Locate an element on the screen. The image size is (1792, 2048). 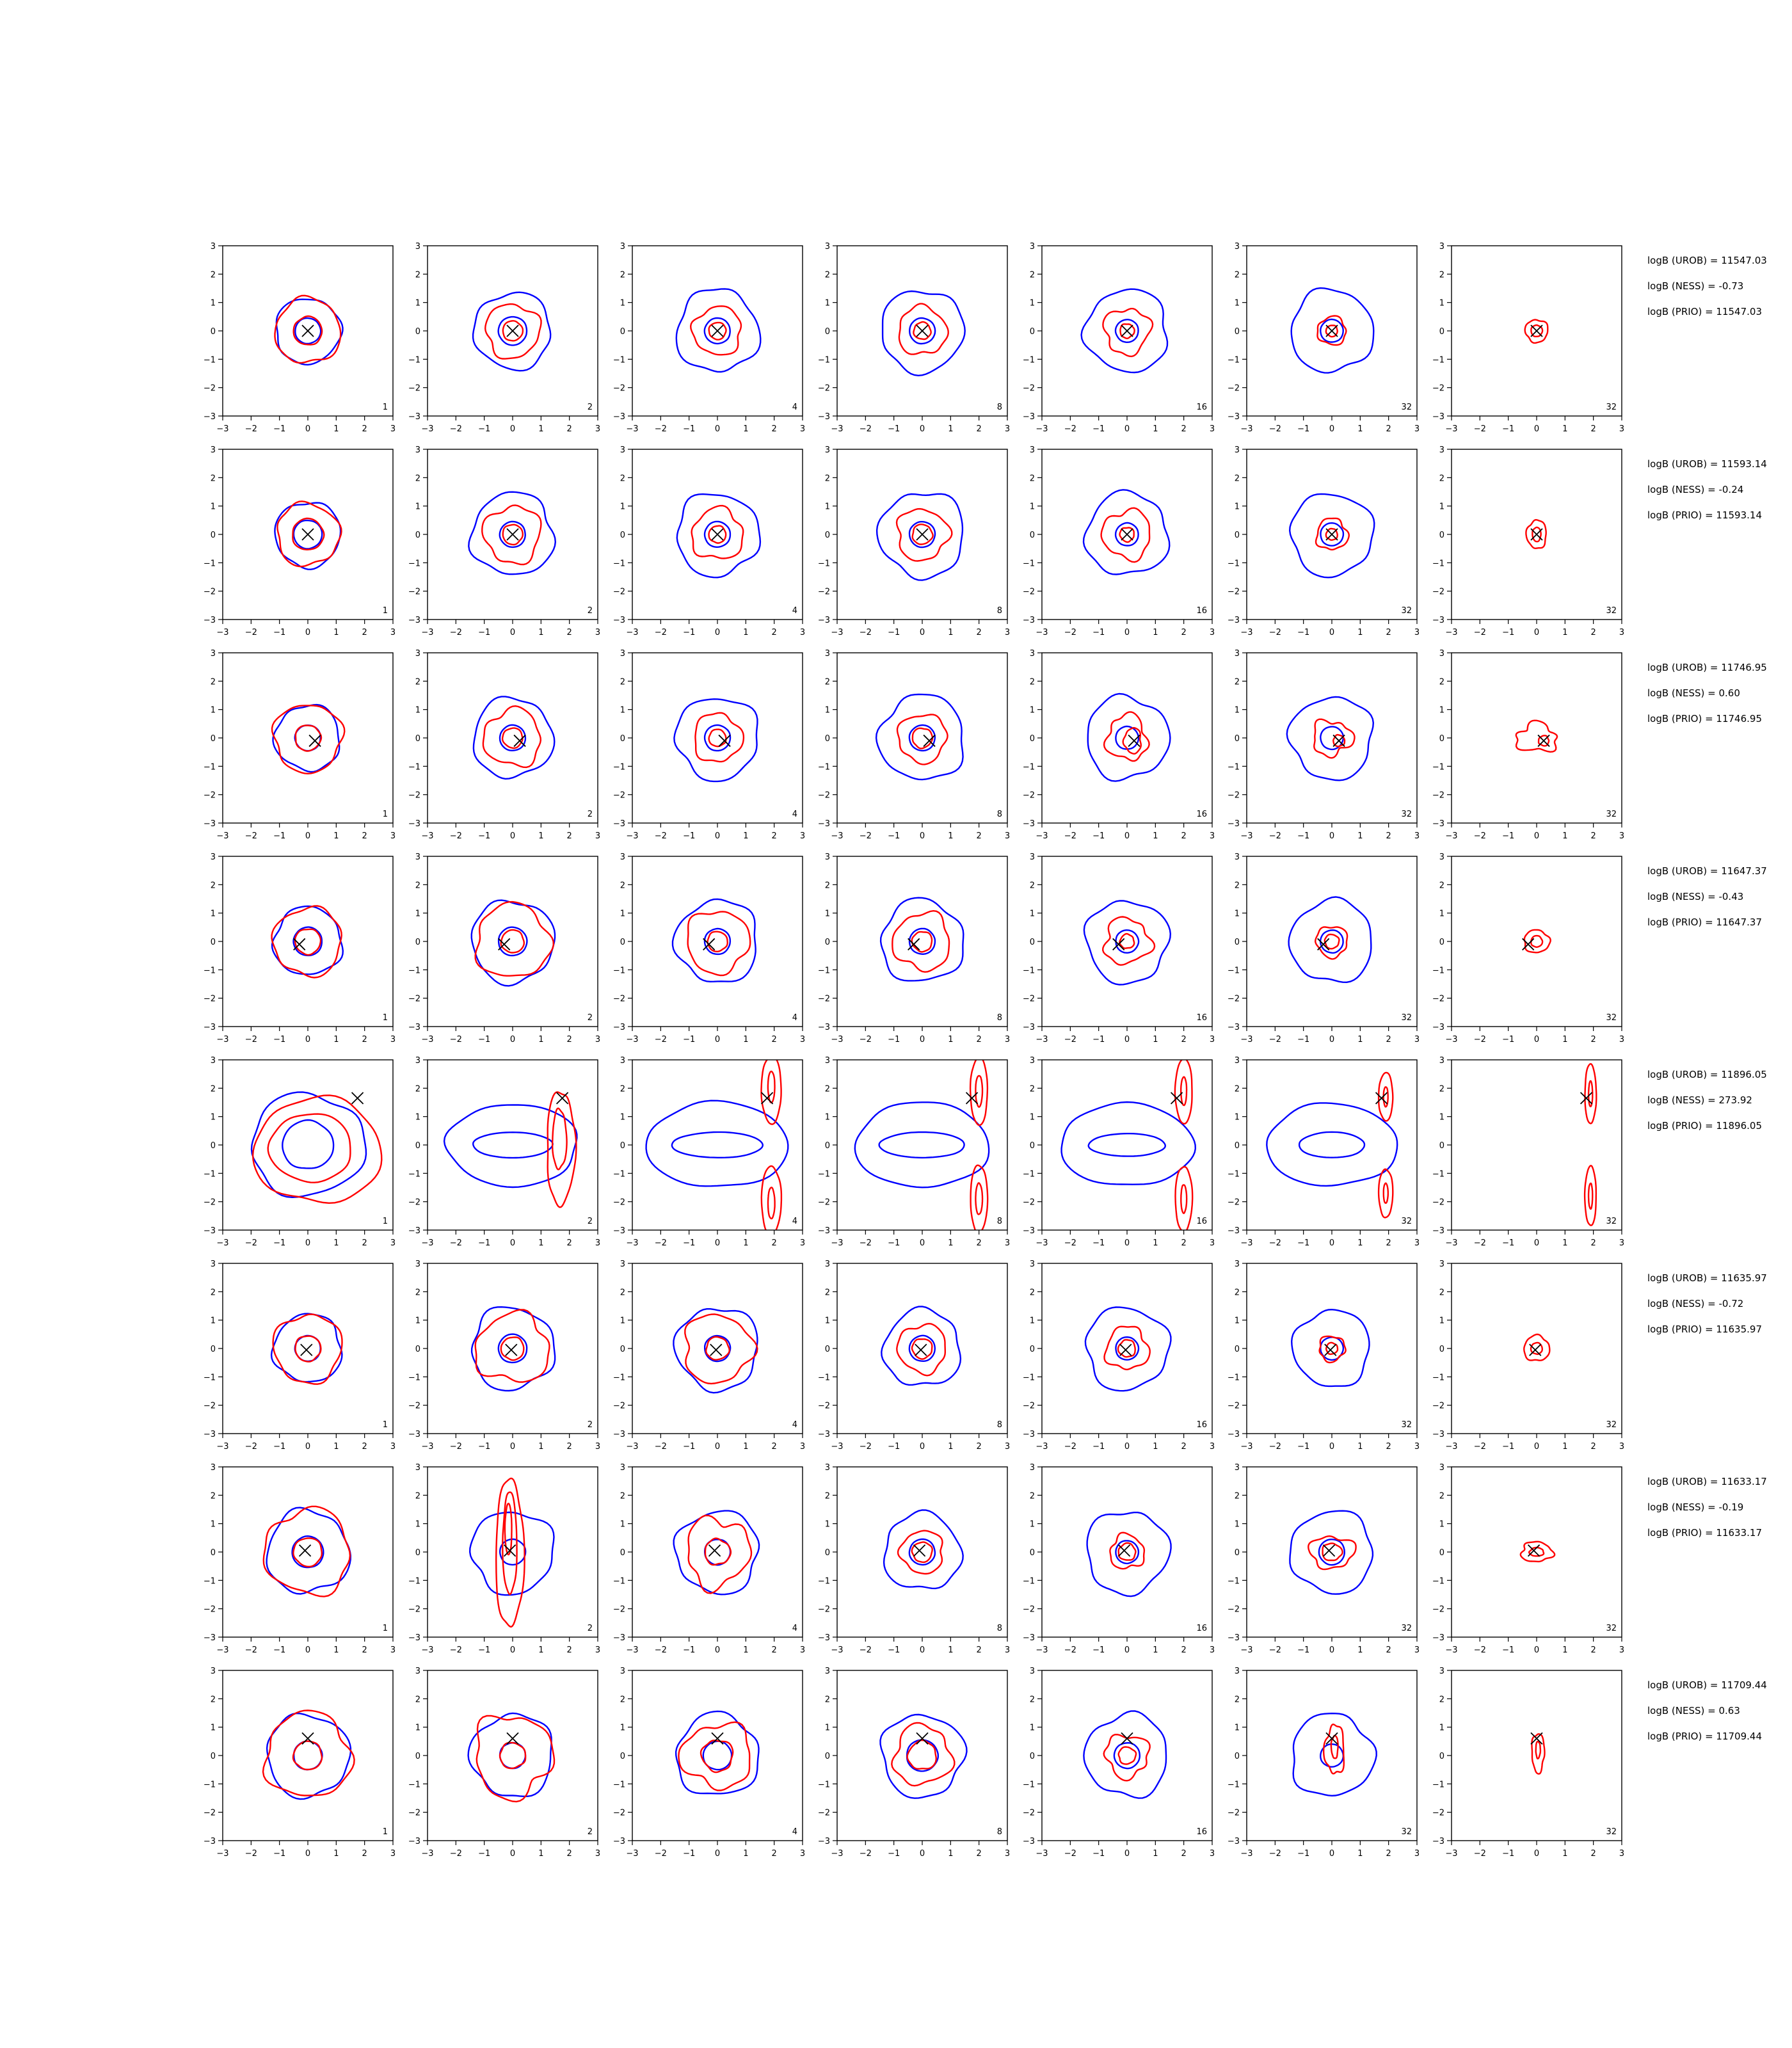
row-7-logb-prio: logB (PRIO) = 11633.17 is located at coordinates (1705, 1533).